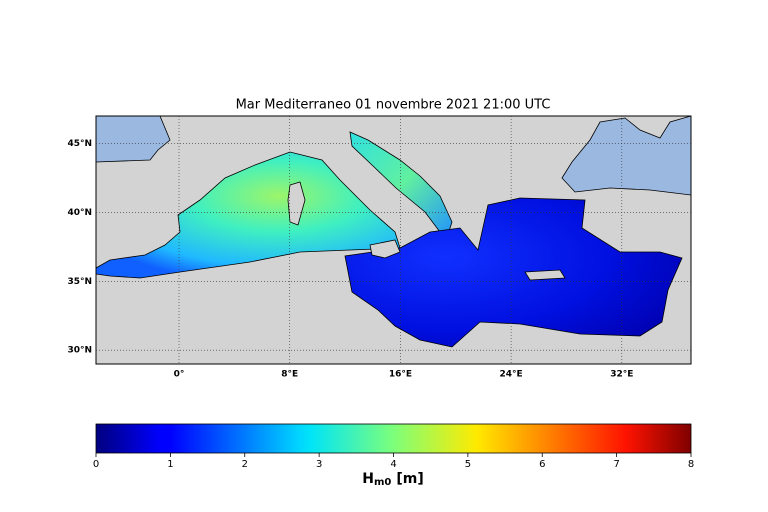 The height and width of the screenshot is (512, 768). Describe the element at coordinates (179, 375) in the screenshot. I see `lon-tick-label: 0°` at that location.